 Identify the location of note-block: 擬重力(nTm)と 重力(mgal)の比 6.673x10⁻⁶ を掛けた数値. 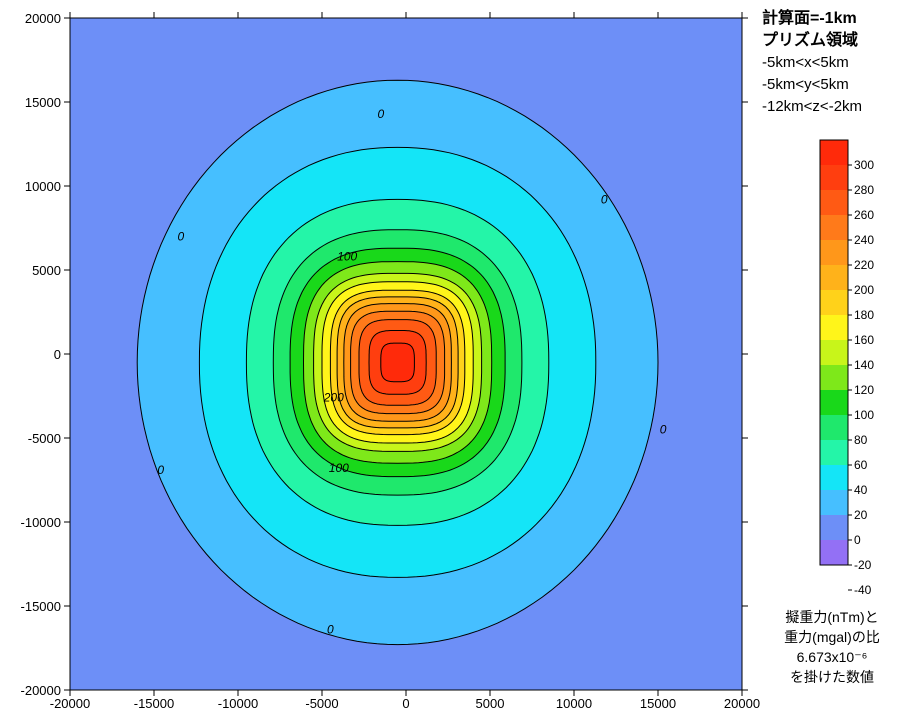
(832, 647).